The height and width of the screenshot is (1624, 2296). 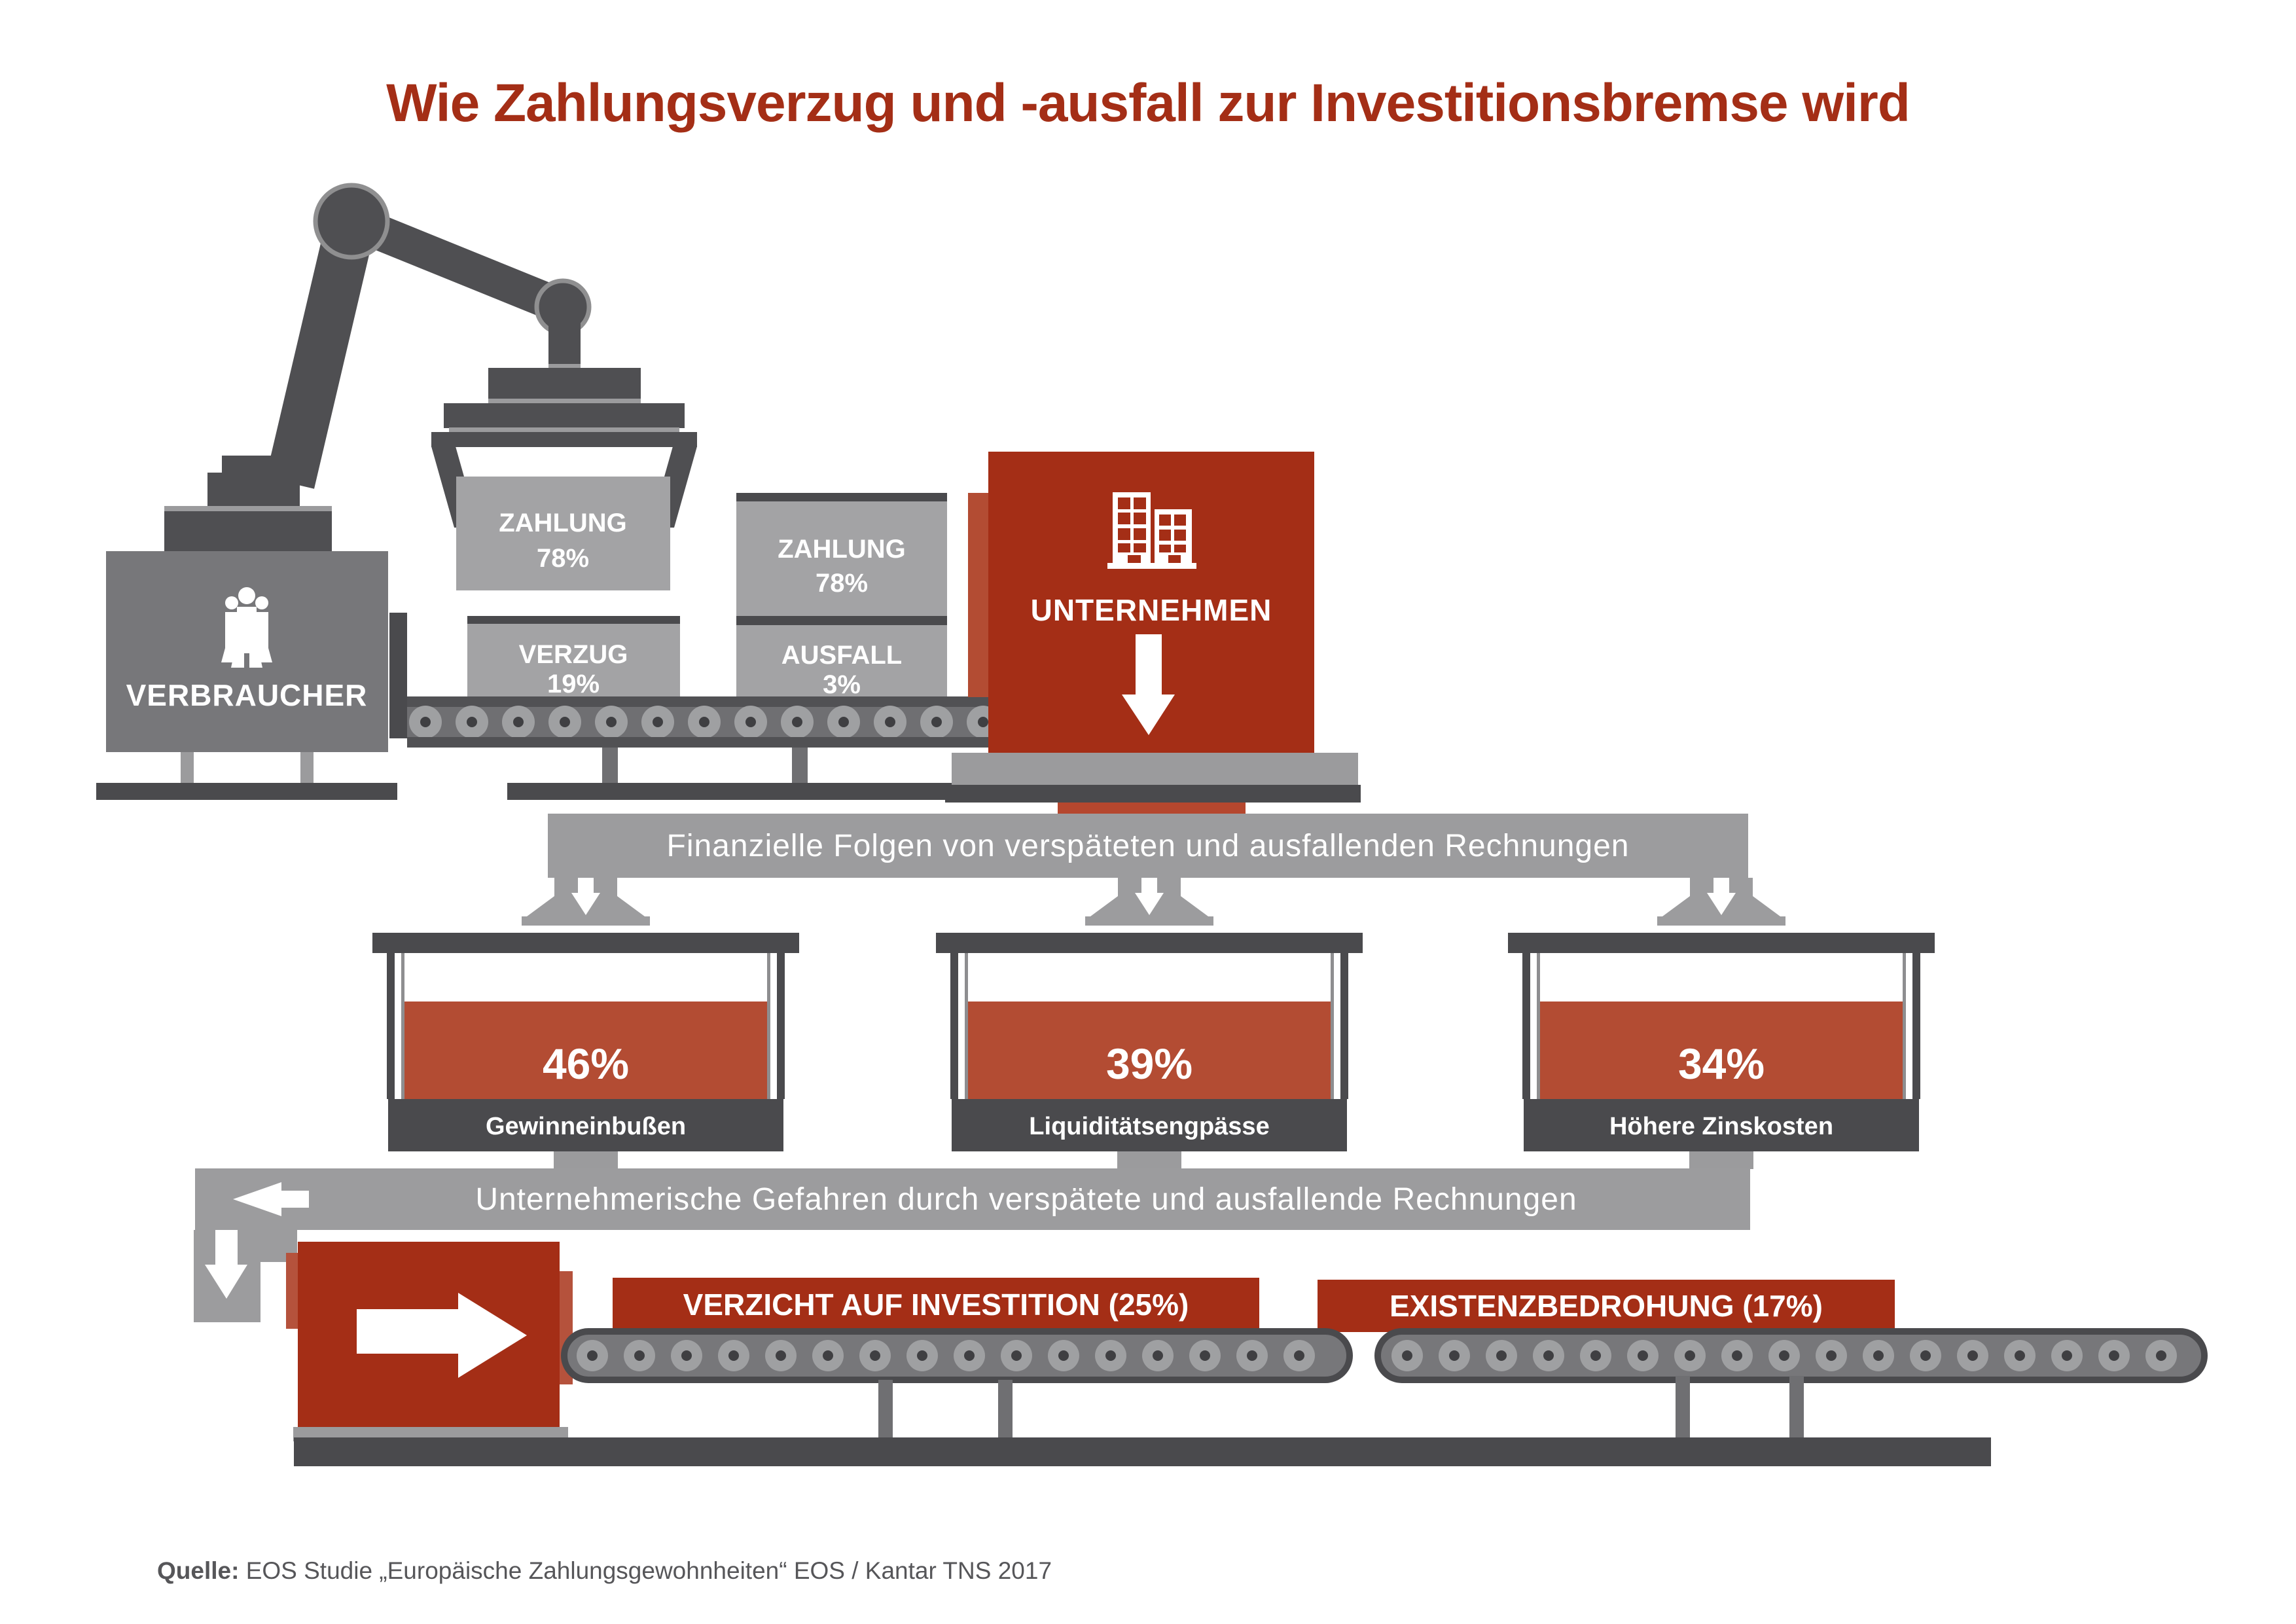 I want to click on box-verzug-value: 19%, so click(x=573, y=684).